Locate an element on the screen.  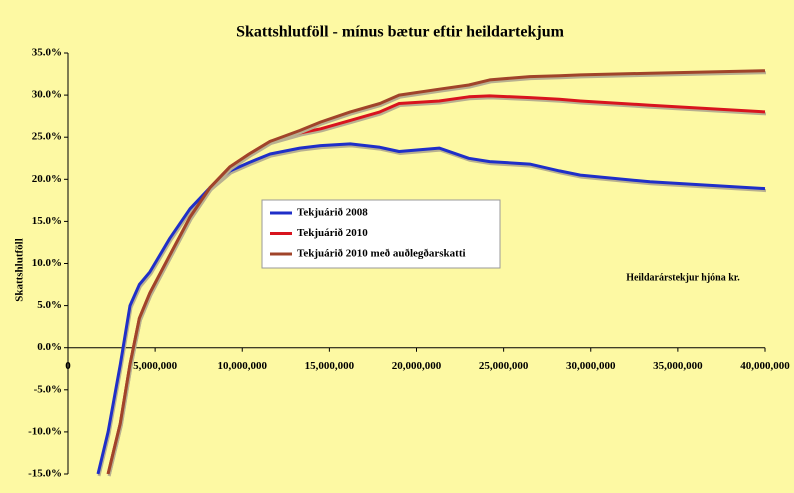
x-tick-label: 40,000,000 is located at coordinates (765, 366).